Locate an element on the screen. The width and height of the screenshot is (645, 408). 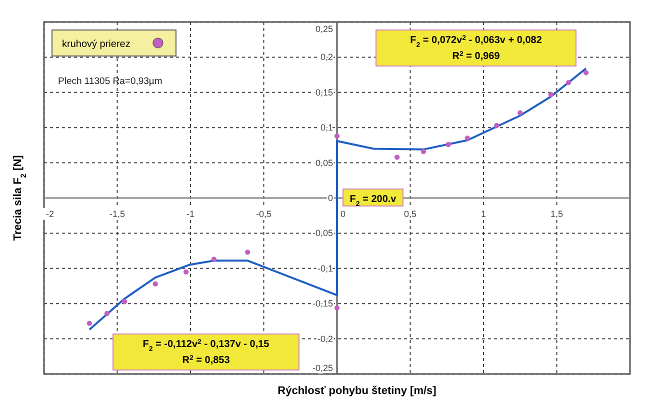
x-tick-label: 1,5 is located at coordinates (557, 214).